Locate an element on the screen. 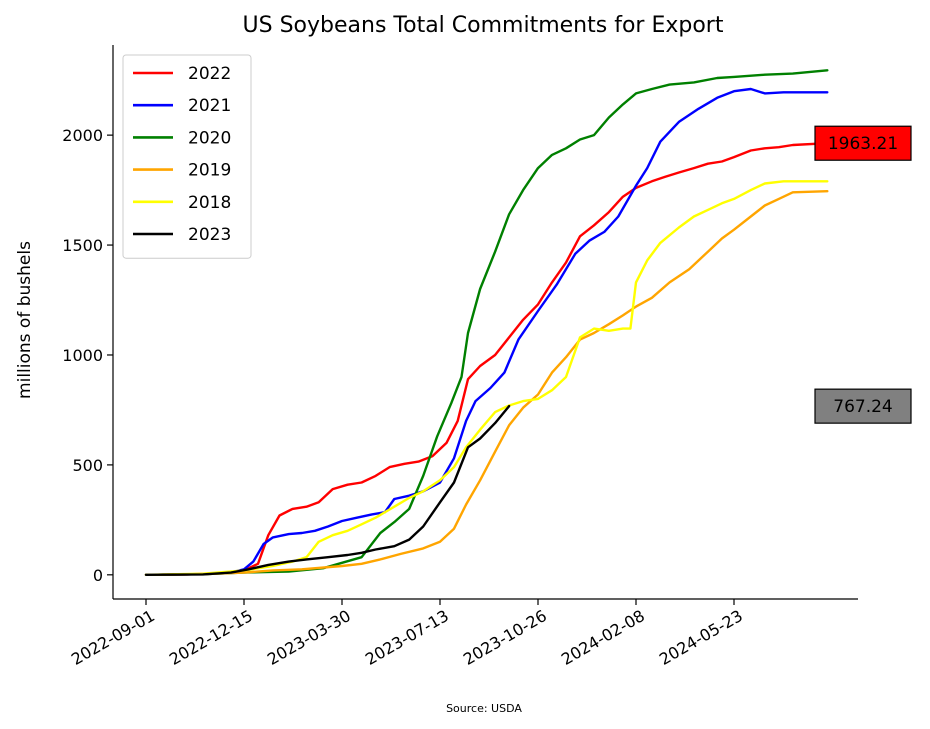 This screenshot has height=729, width=930. y-tick-label: 500 is located at coordinates (87, 465).